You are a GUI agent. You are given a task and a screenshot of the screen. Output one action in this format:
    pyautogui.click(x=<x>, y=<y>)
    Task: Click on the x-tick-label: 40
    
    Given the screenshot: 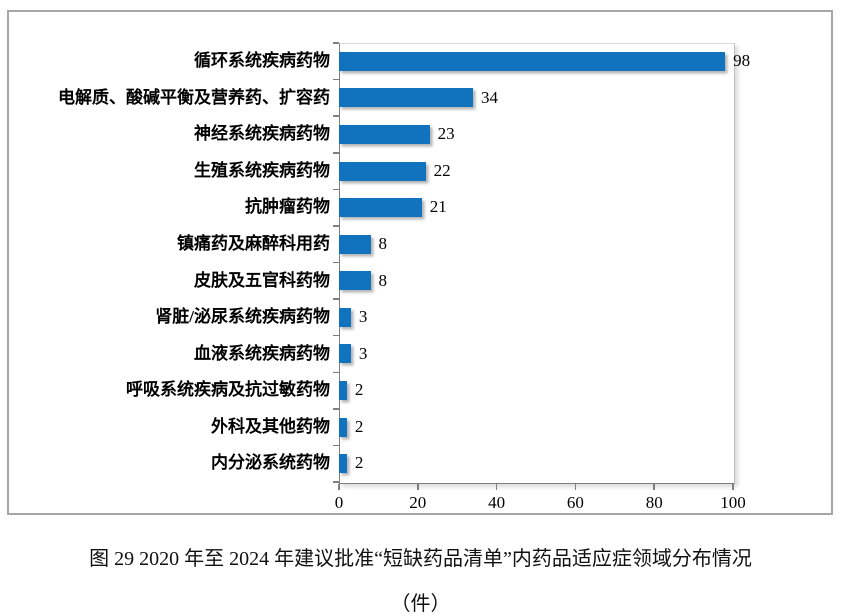 What is the action you would take?
    pyautogui.click(x=497, y=502)
    